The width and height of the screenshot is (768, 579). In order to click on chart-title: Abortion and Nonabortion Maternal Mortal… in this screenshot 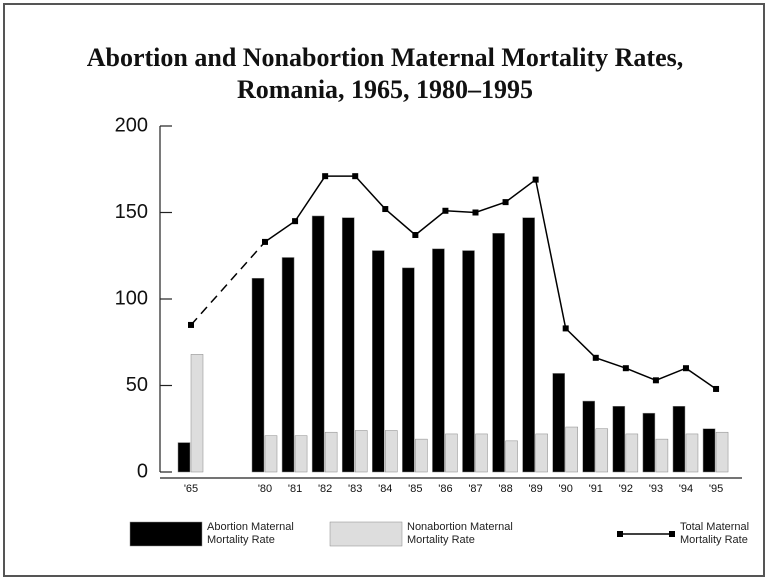, I will do `click(385, 73)`.